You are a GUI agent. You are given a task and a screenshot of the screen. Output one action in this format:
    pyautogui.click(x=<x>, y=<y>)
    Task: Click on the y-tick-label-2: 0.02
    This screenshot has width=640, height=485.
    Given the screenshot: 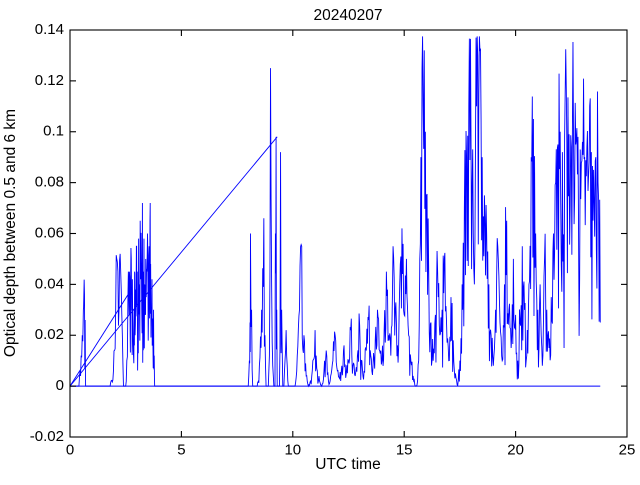 What is the action you would take?
    pyautogui.click(x=49, y=334)
    